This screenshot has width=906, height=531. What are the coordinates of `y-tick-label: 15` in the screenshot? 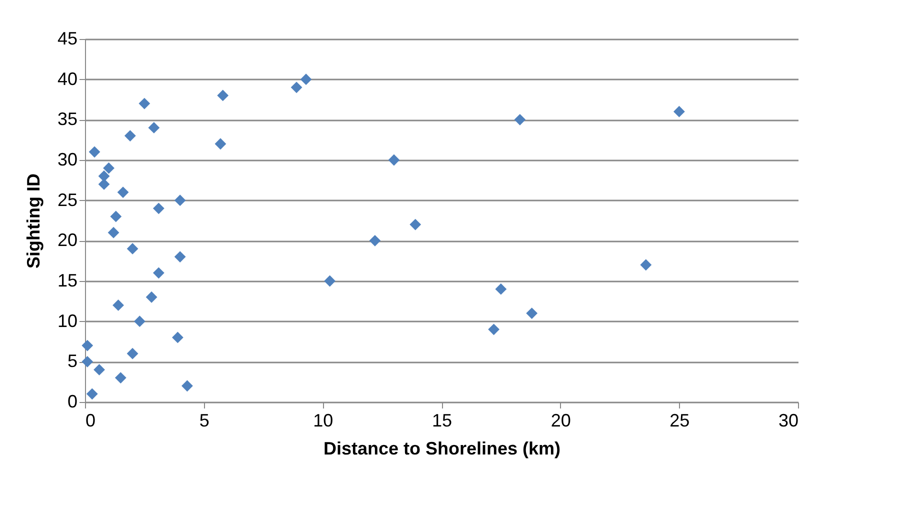 It's located at (67, 280).